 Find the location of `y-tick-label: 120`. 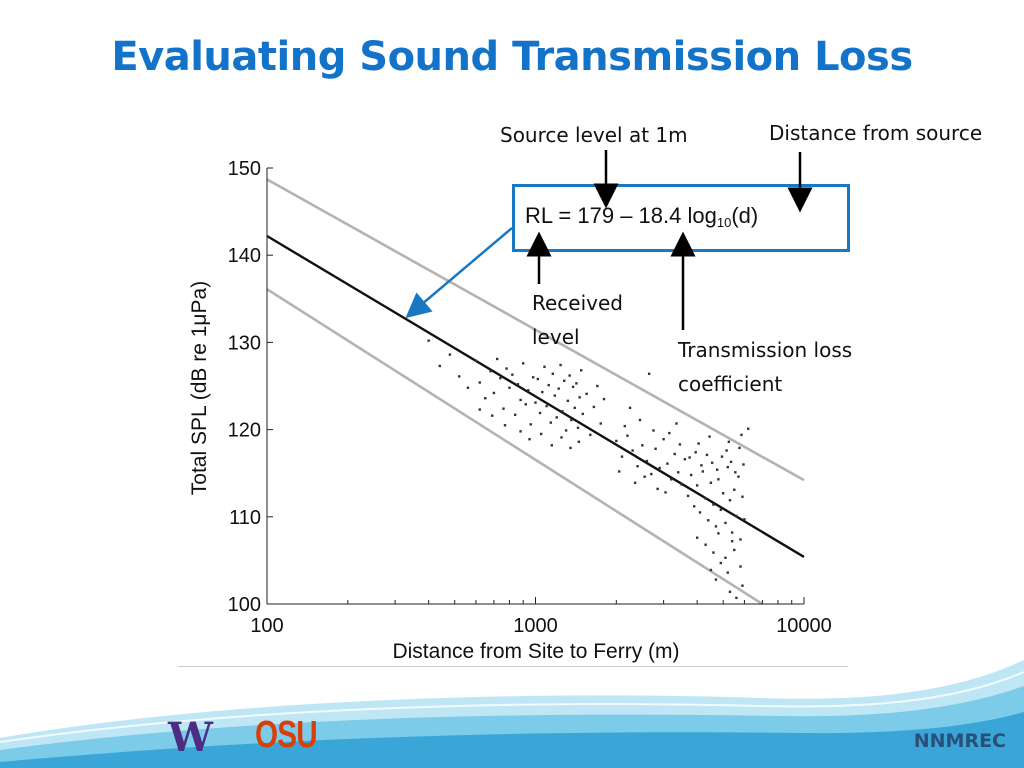

y-tick-label: 120 is located at coordinates (244, 431).